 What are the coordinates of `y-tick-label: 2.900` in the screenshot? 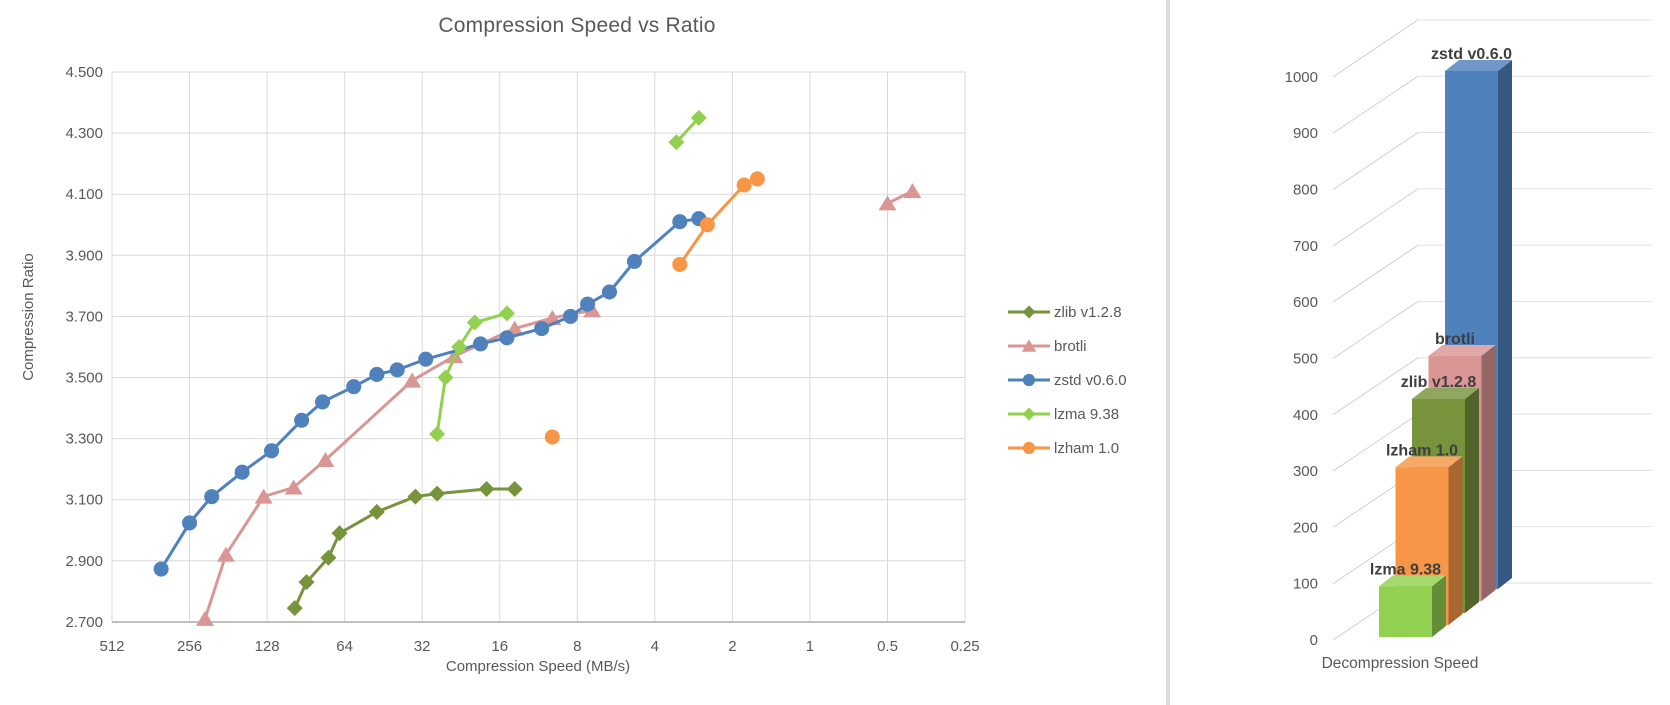 It's located at (84, 561).